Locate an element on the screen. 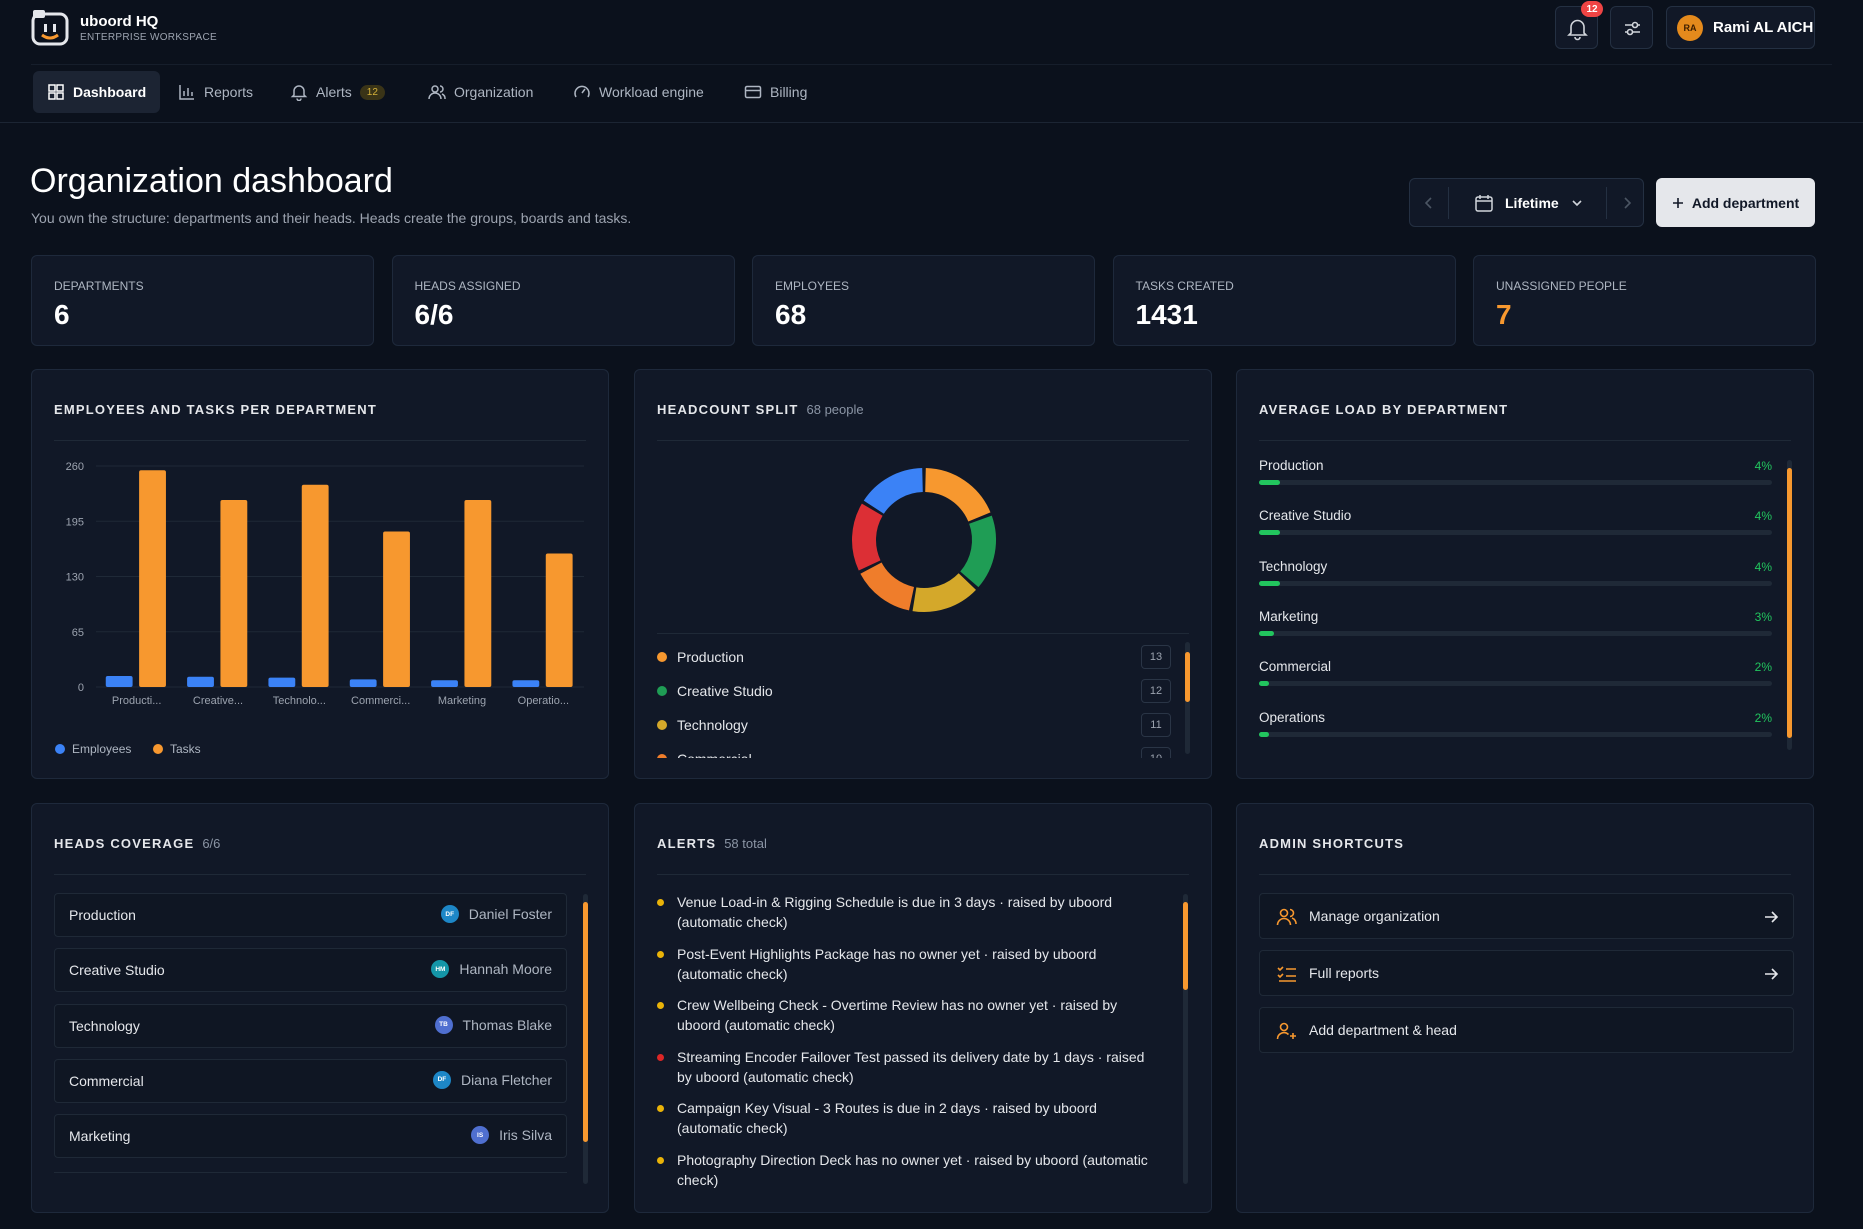 This screenshot has width=1863, height=1229. kpi-label: DEPARTMENTS is located at coordinates (99, 286).